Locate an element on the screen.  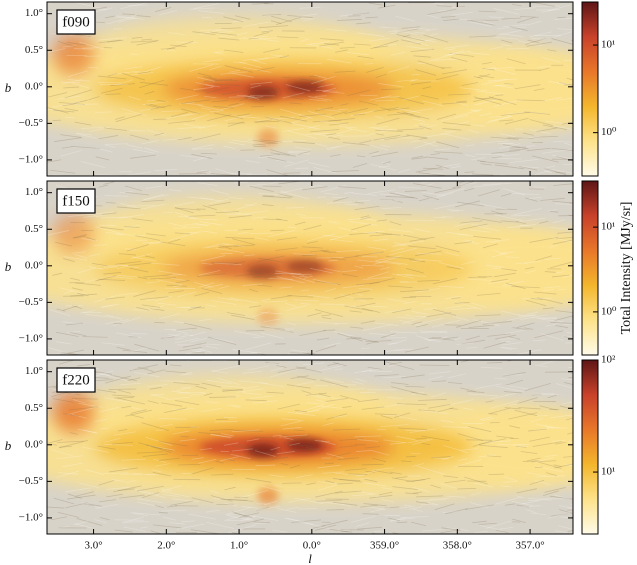
emission is located at coordinates (305, 266).